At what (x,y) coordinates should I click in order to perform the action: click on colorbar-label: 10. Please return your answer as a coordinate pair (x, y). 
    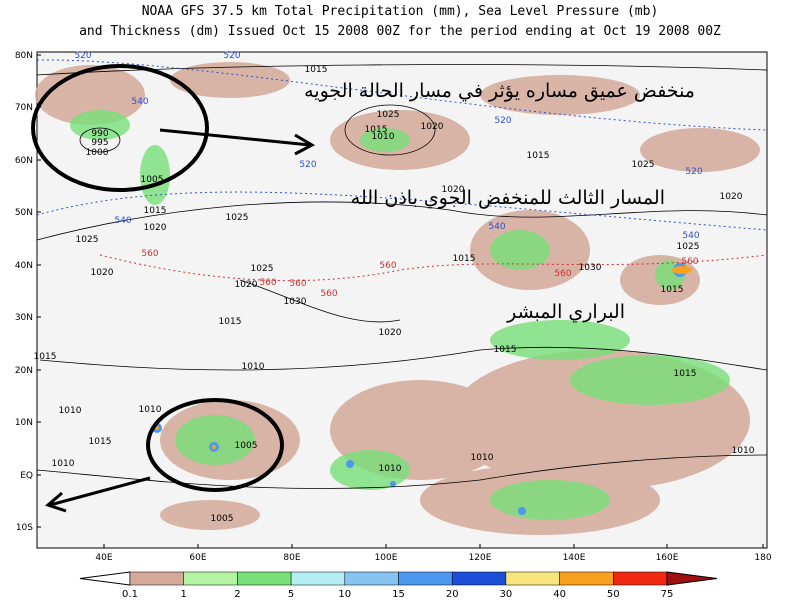
    Looking at the image, I should click on (344, 594).